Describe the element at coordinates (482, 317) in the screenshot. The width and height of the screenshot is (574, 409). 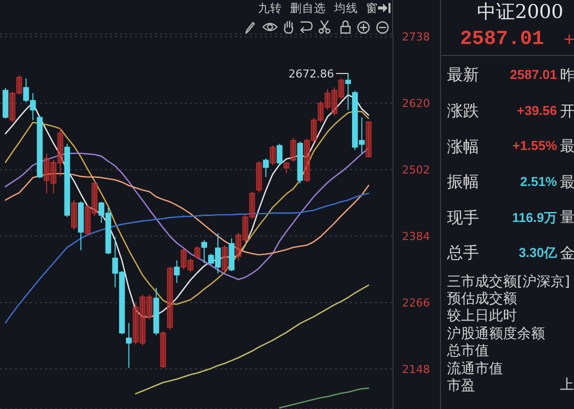
I see `category-label: 较上日此时` at that location.